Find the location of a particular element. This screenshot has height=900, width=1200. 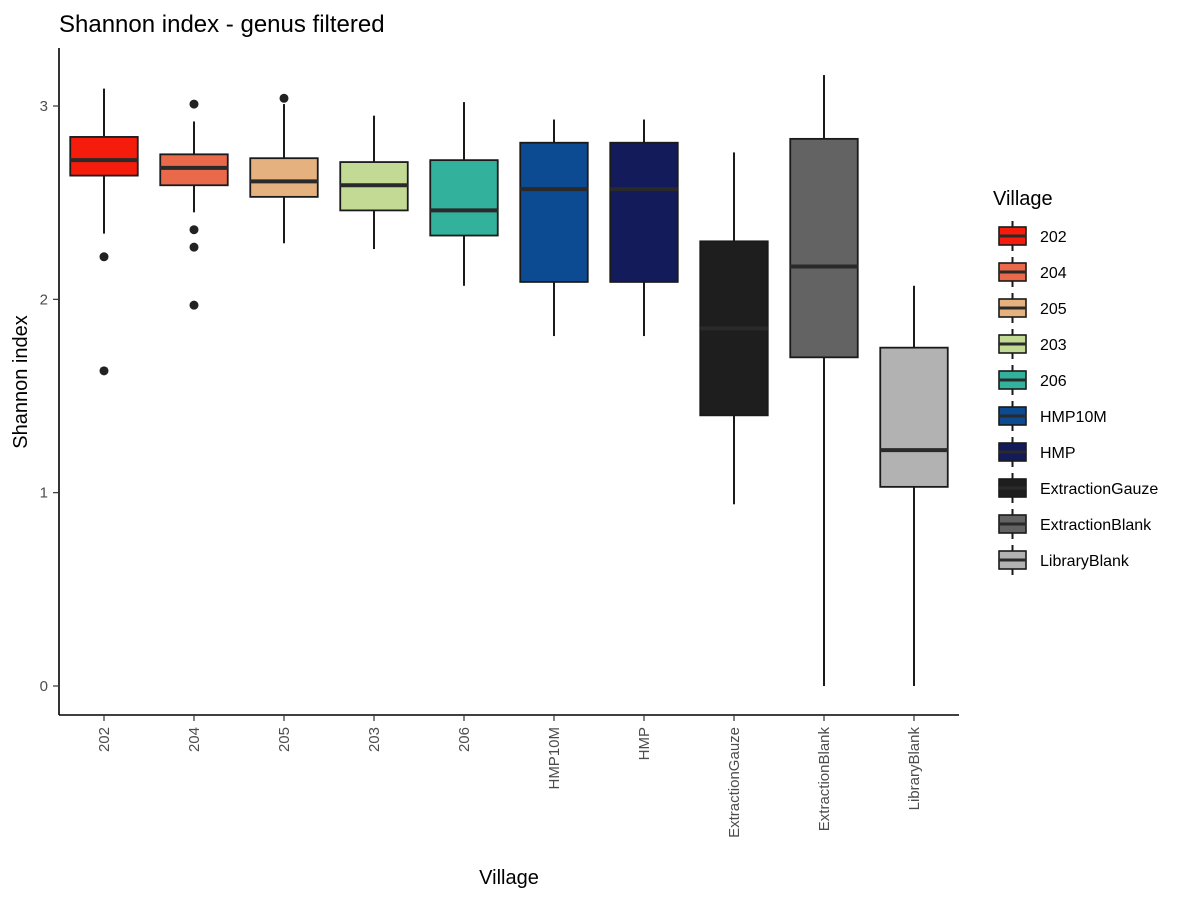

legend-label: 203 is located at coordinates (1053, 345).